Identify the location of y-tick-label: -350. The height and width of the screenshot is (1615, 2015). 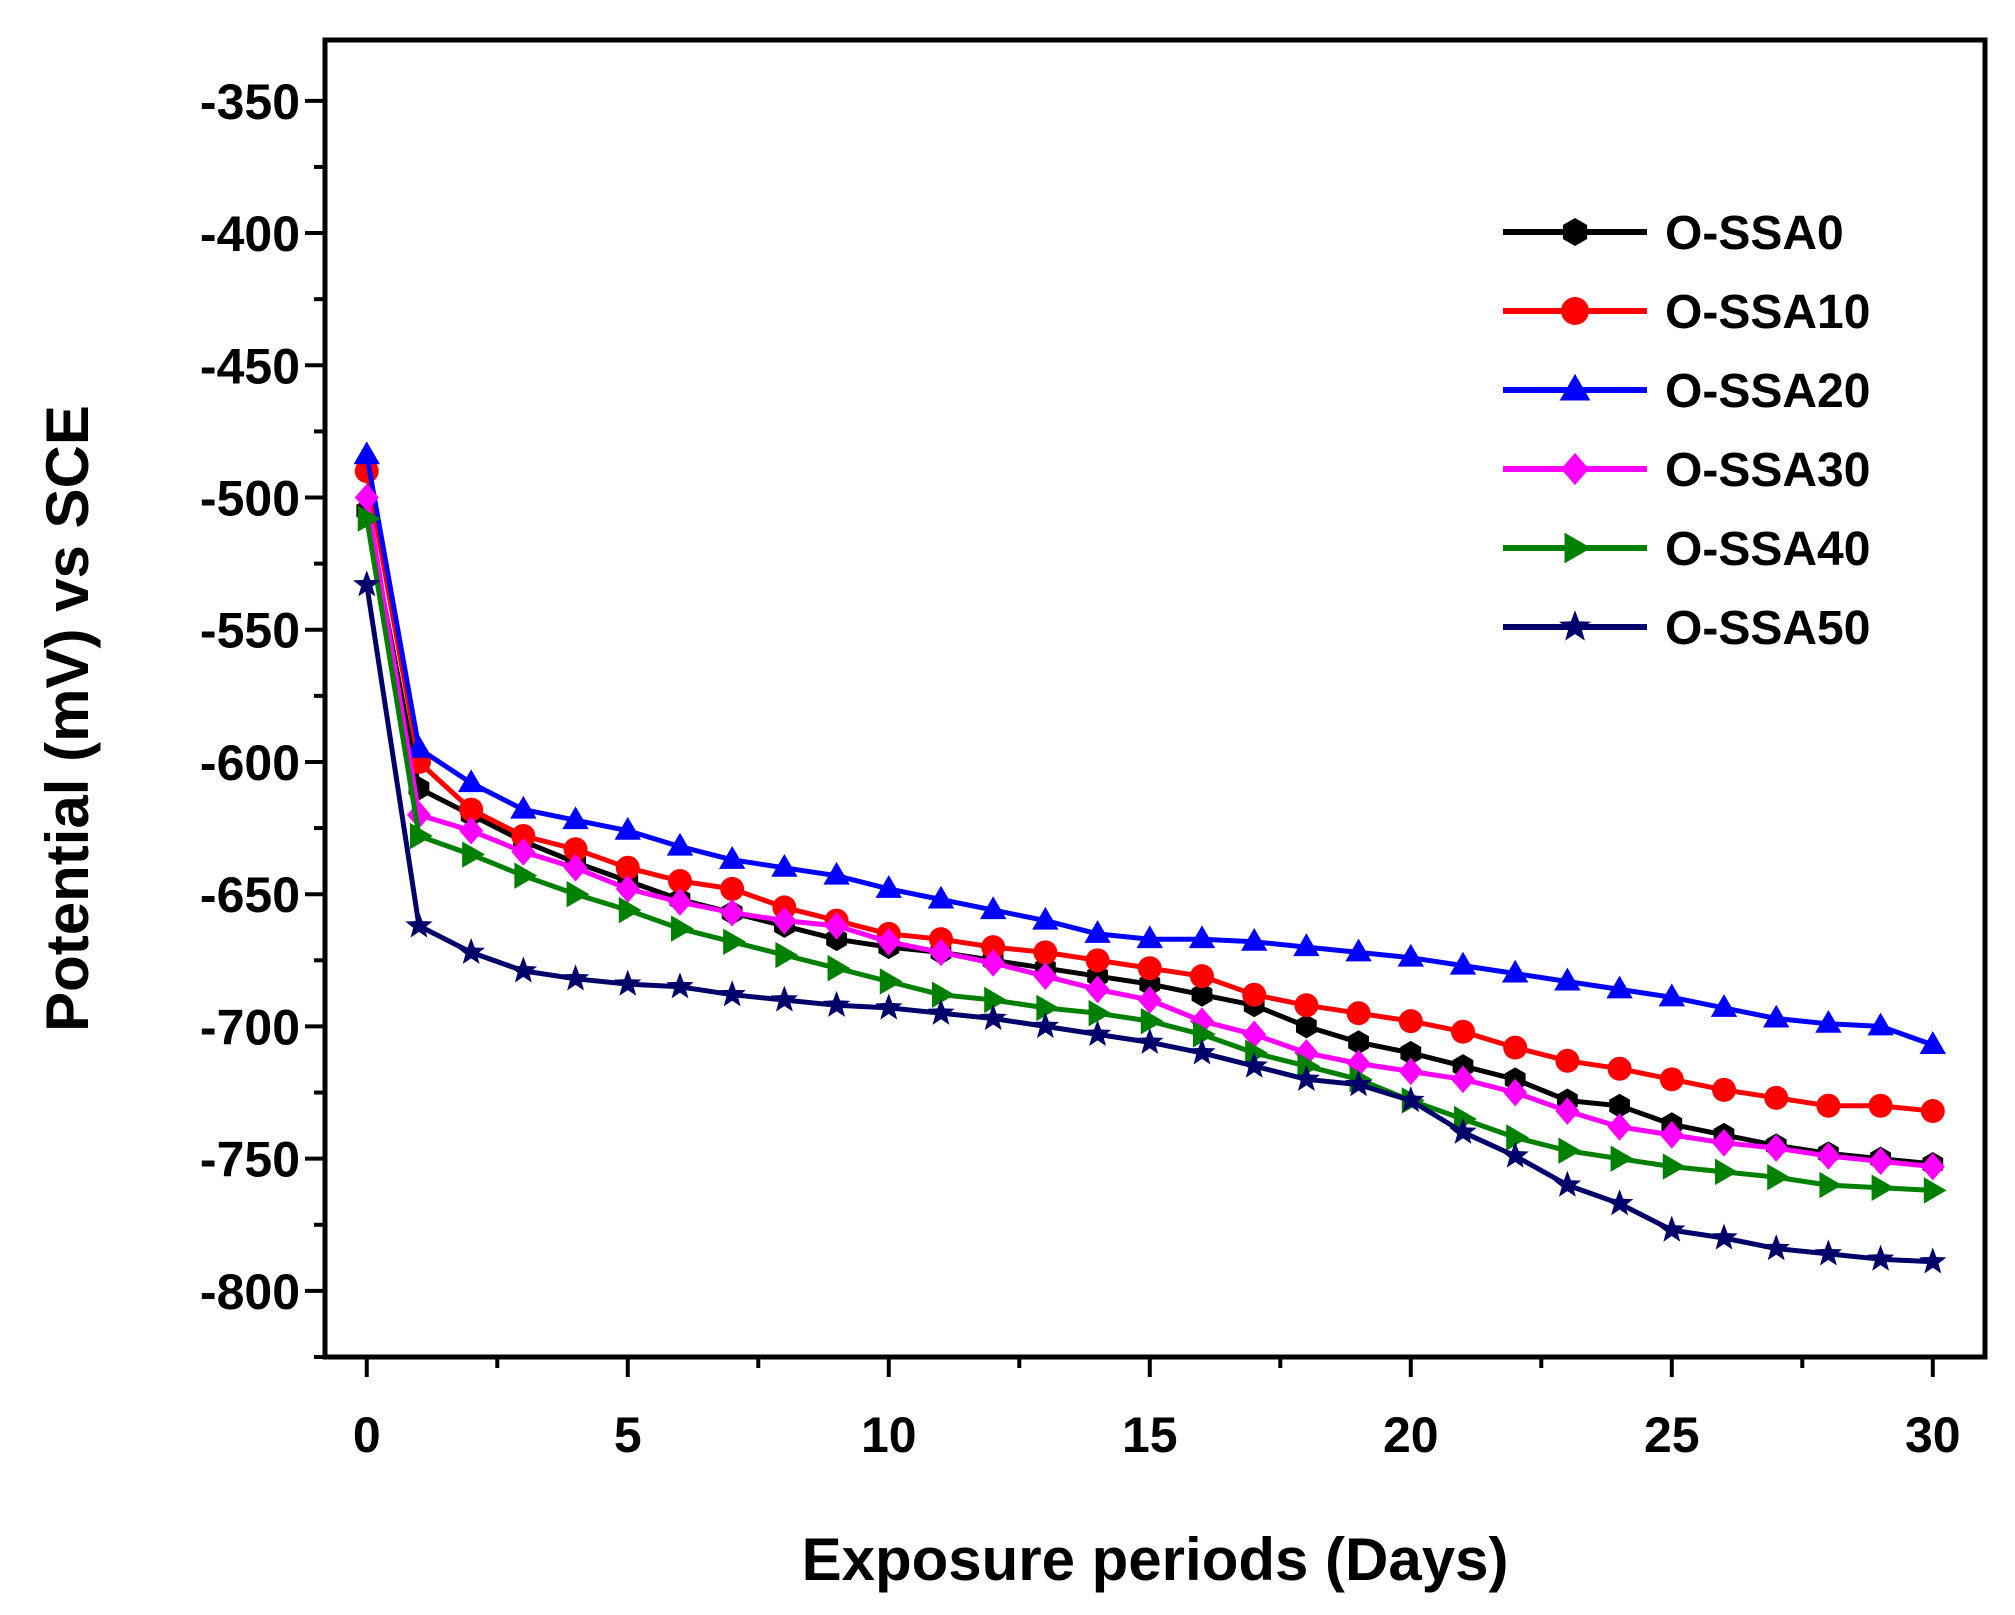
(250, 102).